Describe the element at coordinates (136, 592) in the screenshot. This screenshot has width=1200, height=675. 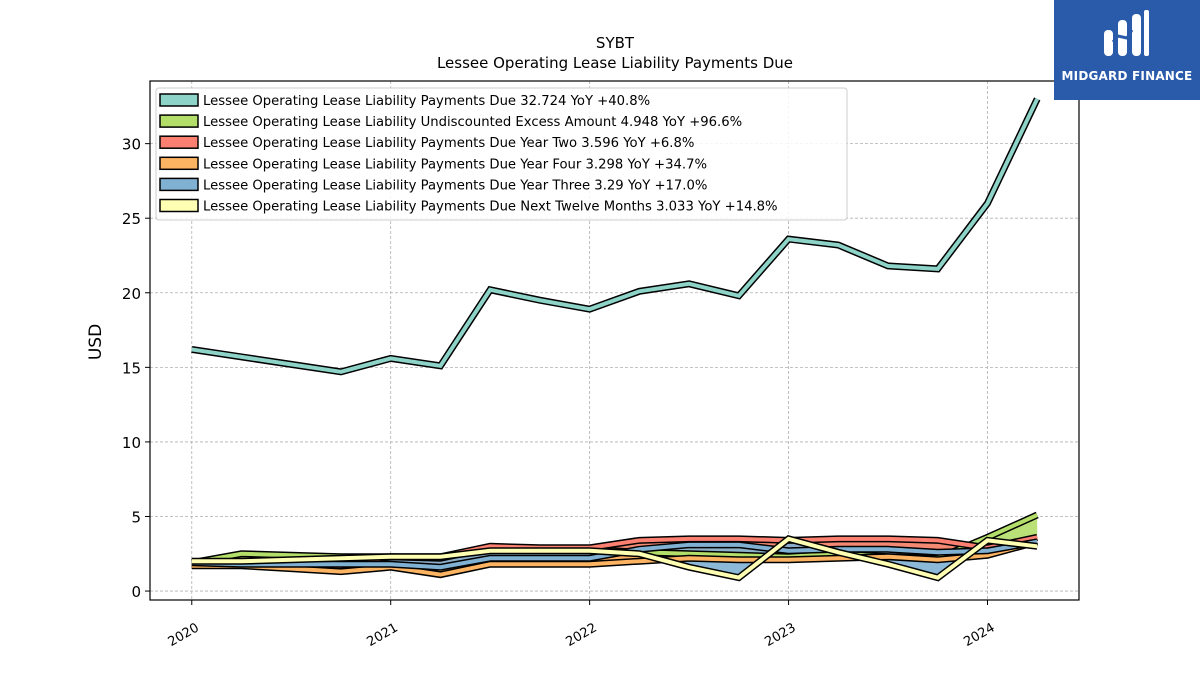
I see `y-tick-label: 0` at that location.